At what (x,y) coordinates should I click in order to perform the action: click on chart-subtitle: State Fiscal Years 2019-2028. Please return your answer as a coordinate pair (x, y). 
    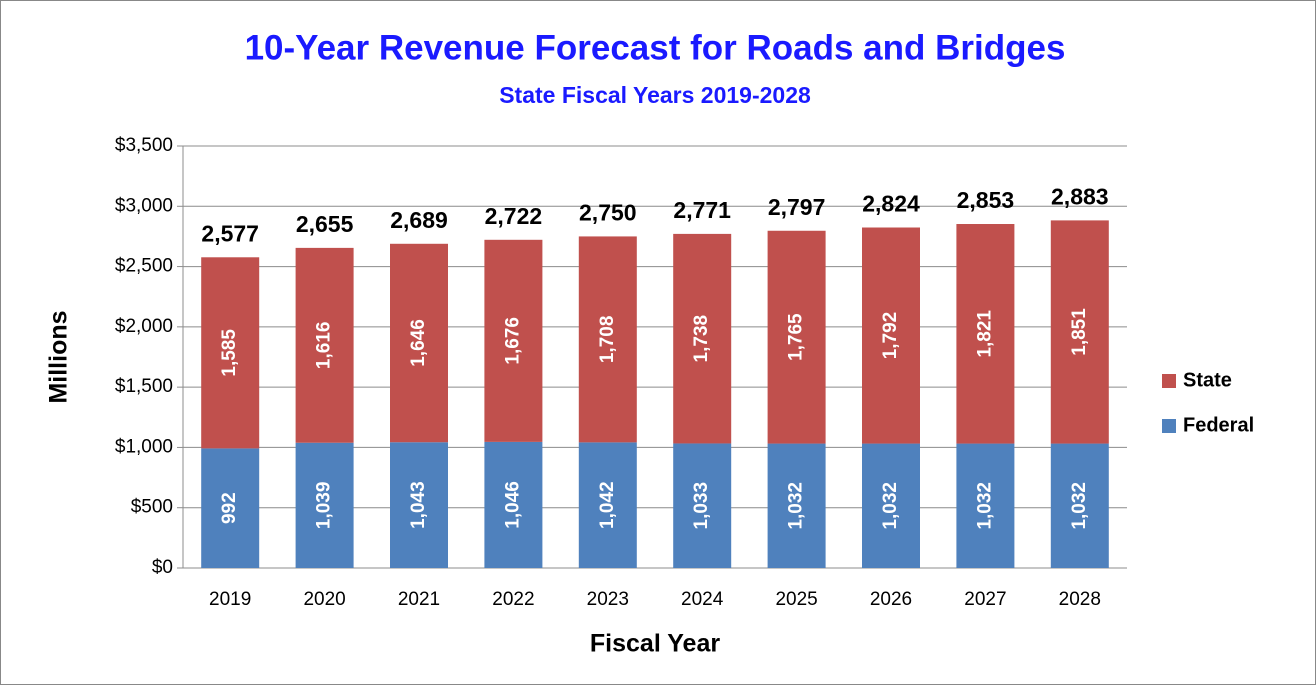
    Looking at the image, I should click on (655, 95).